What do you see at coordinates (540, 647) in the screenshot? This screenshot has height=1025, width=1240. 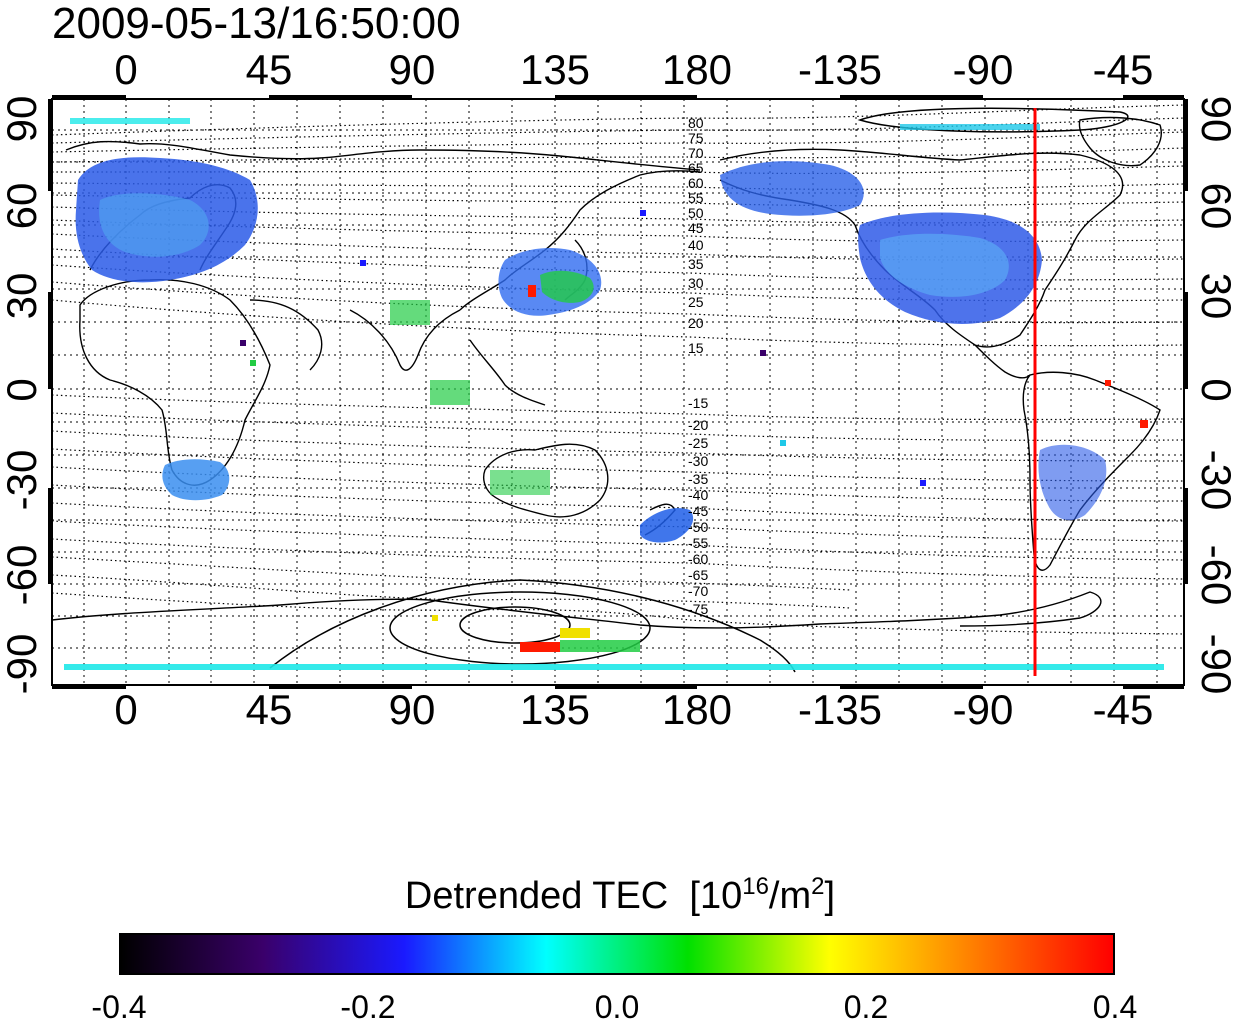 I see `tec-patch-antarctic-red` at bounding box center [540, 647].